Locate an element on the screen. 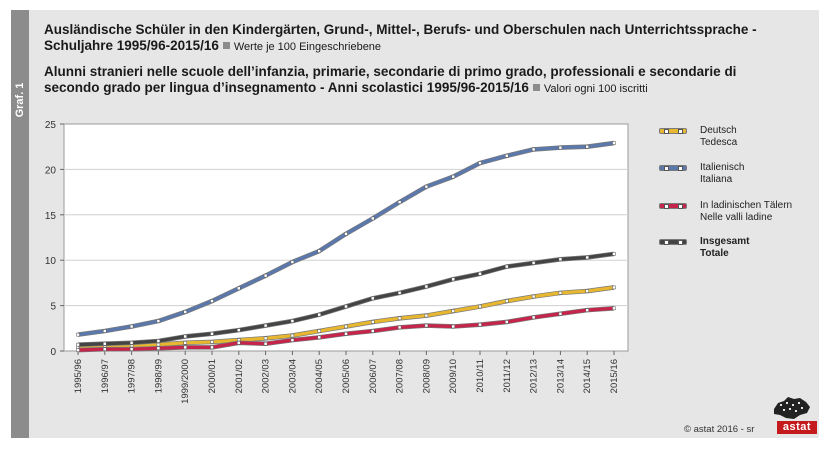 The image size is (833, 449). x-tick-label: 2002/03 is located at coordinates (266, 376).